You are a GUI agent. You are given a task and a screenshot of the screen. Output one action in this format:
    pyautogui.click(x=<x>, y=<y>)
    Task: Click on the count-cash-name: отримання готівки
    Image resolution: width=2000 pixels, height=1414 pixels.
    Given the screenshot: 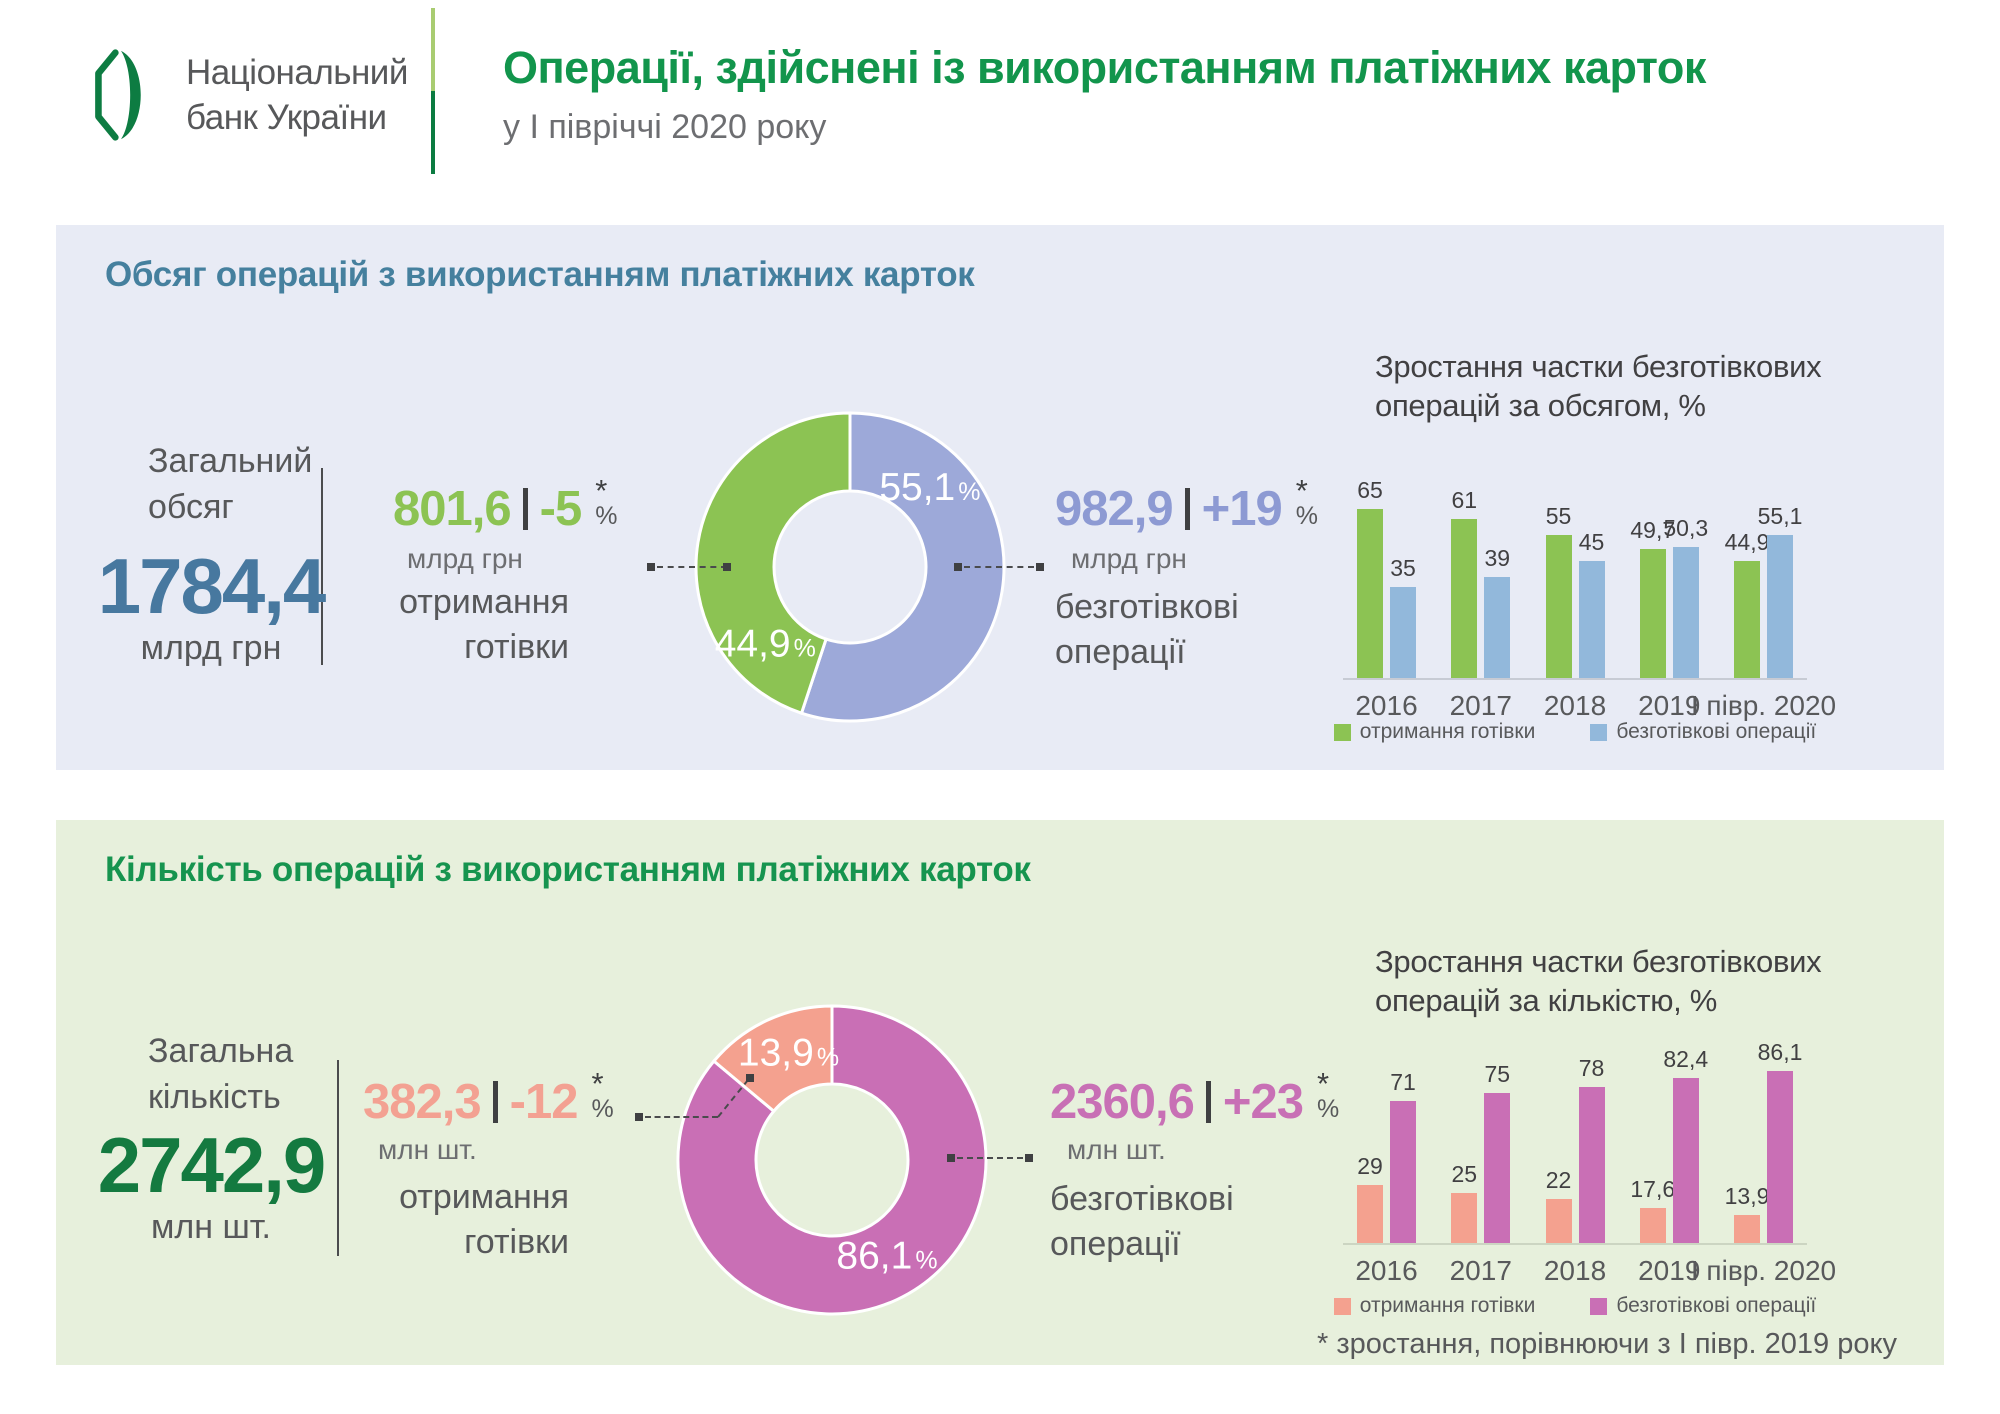 What is the action you would take?
    pyautogui.click(x=484, y=1219)
    